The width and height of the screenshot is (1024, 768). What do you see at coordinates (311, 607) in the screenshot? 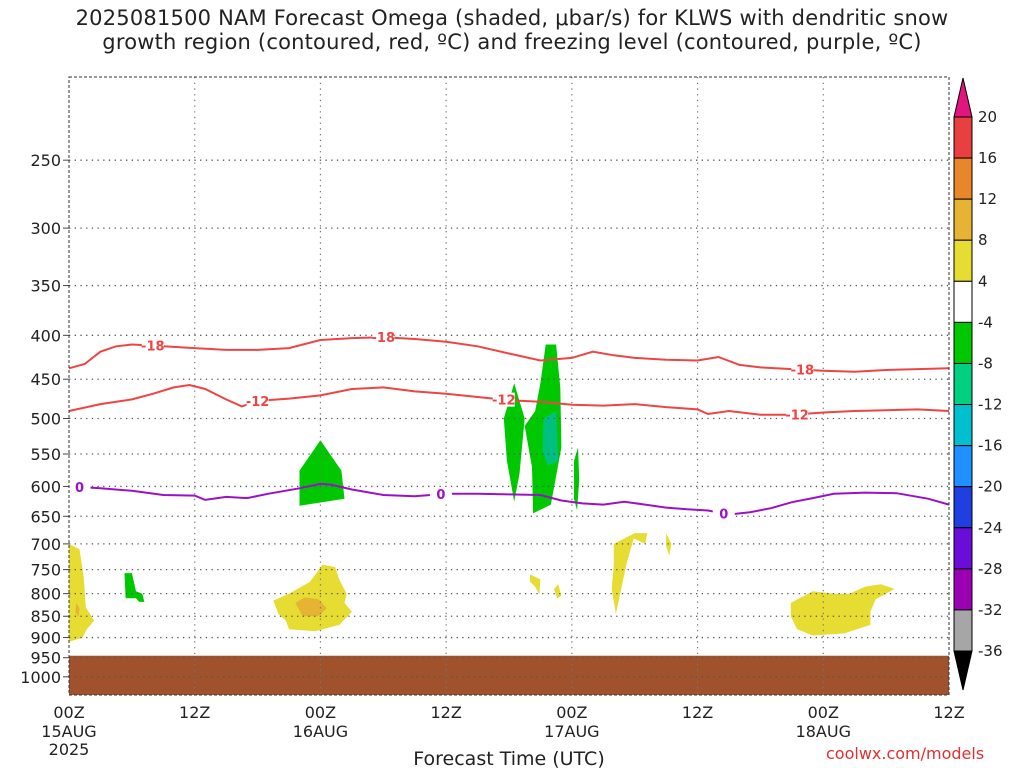
I see `omega-region-orange-24h` at bounding box center [311, 607].